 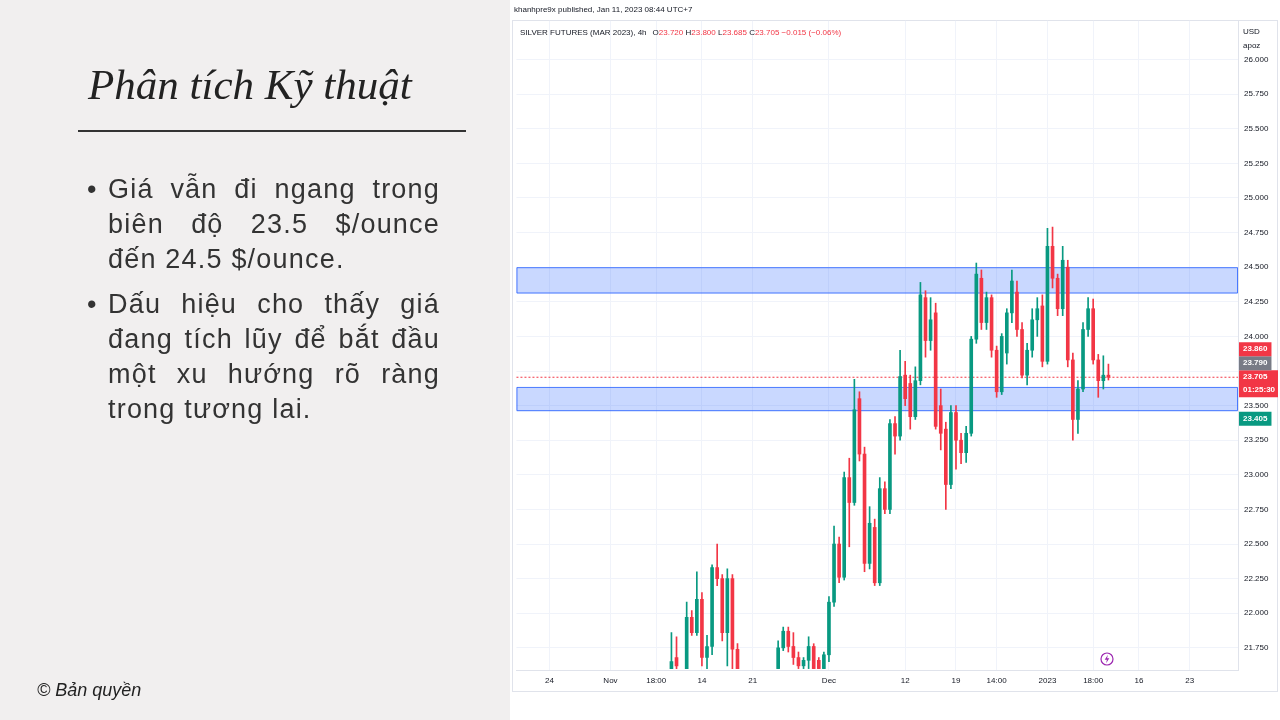 I want to click on y-tick-label: 24.750, so click(x=1256, y=232).